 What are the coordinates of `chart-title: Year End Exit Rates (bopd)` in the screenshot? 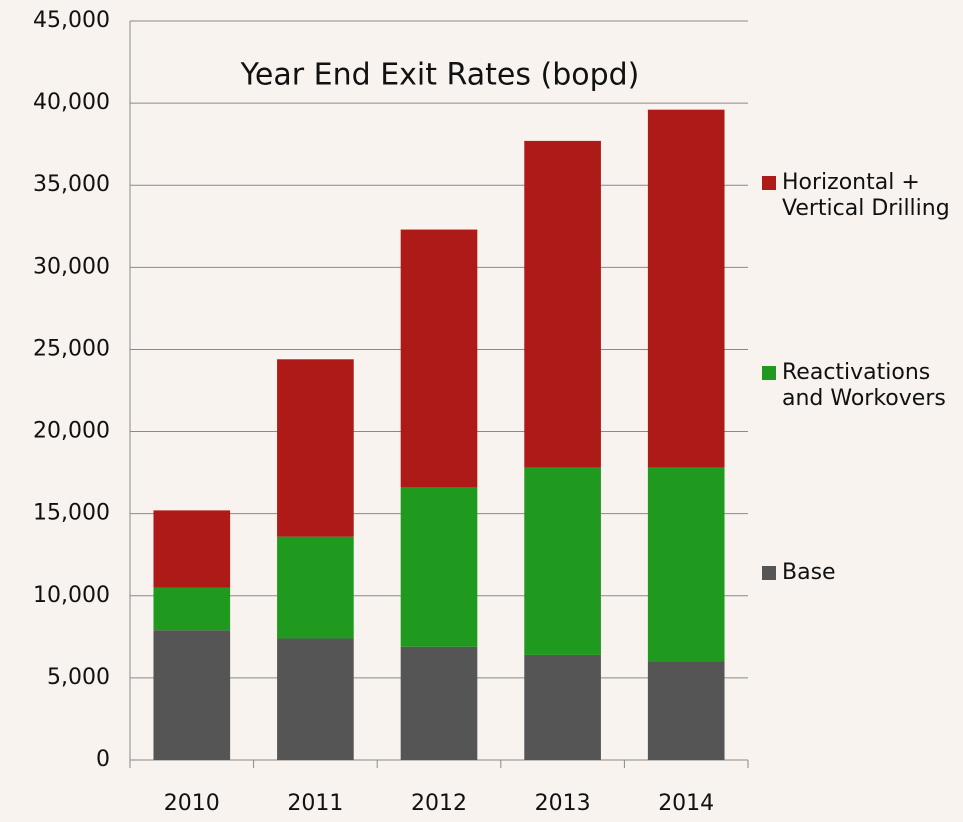 It's located at (440, 75).